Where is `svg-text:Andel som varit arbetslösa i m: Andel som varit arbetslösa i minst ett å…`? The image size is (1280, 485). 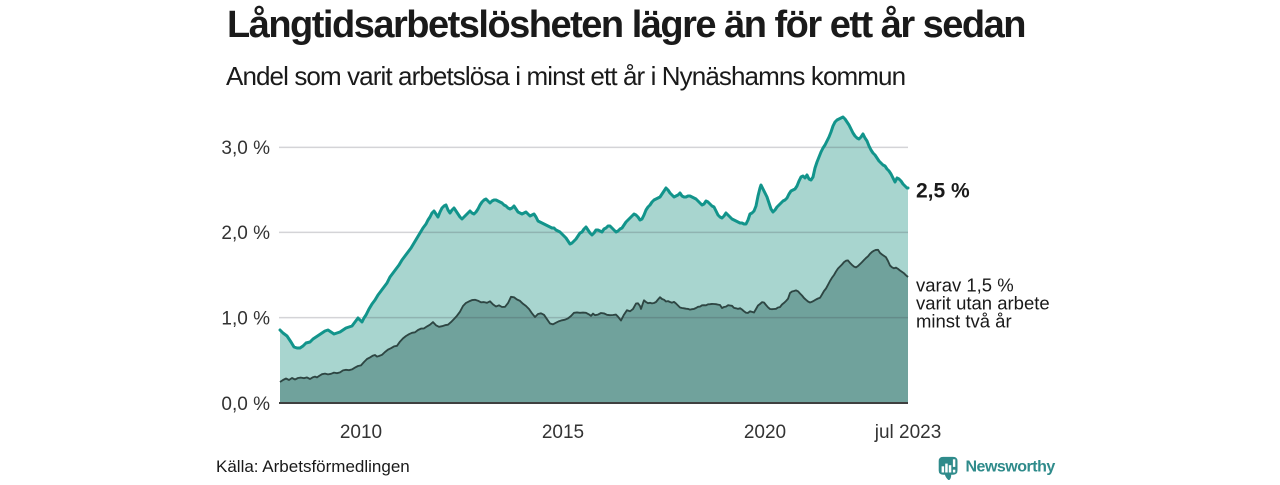
svg-text:Andel som varit arbetslösa i m: Andel som varit arbetslösa i minst ett å… is located at coordinates (565, 76).